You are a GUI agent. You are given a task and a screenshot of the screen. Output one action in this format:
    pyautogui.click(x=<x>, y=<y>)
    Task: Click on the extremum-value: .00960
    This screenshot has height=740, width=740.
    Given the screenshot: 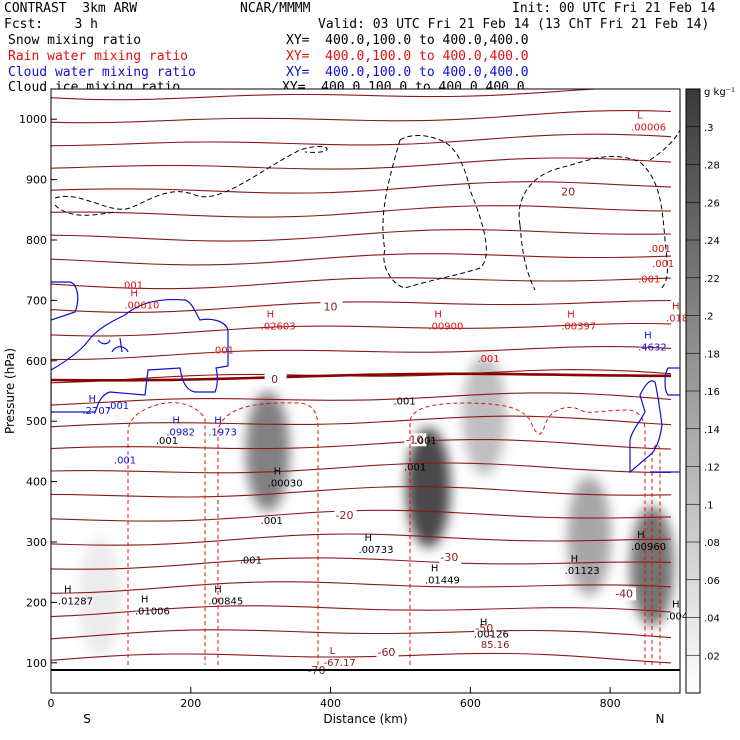 What is the action you would take?
    pyautogui.click(x=648, y=547)
    